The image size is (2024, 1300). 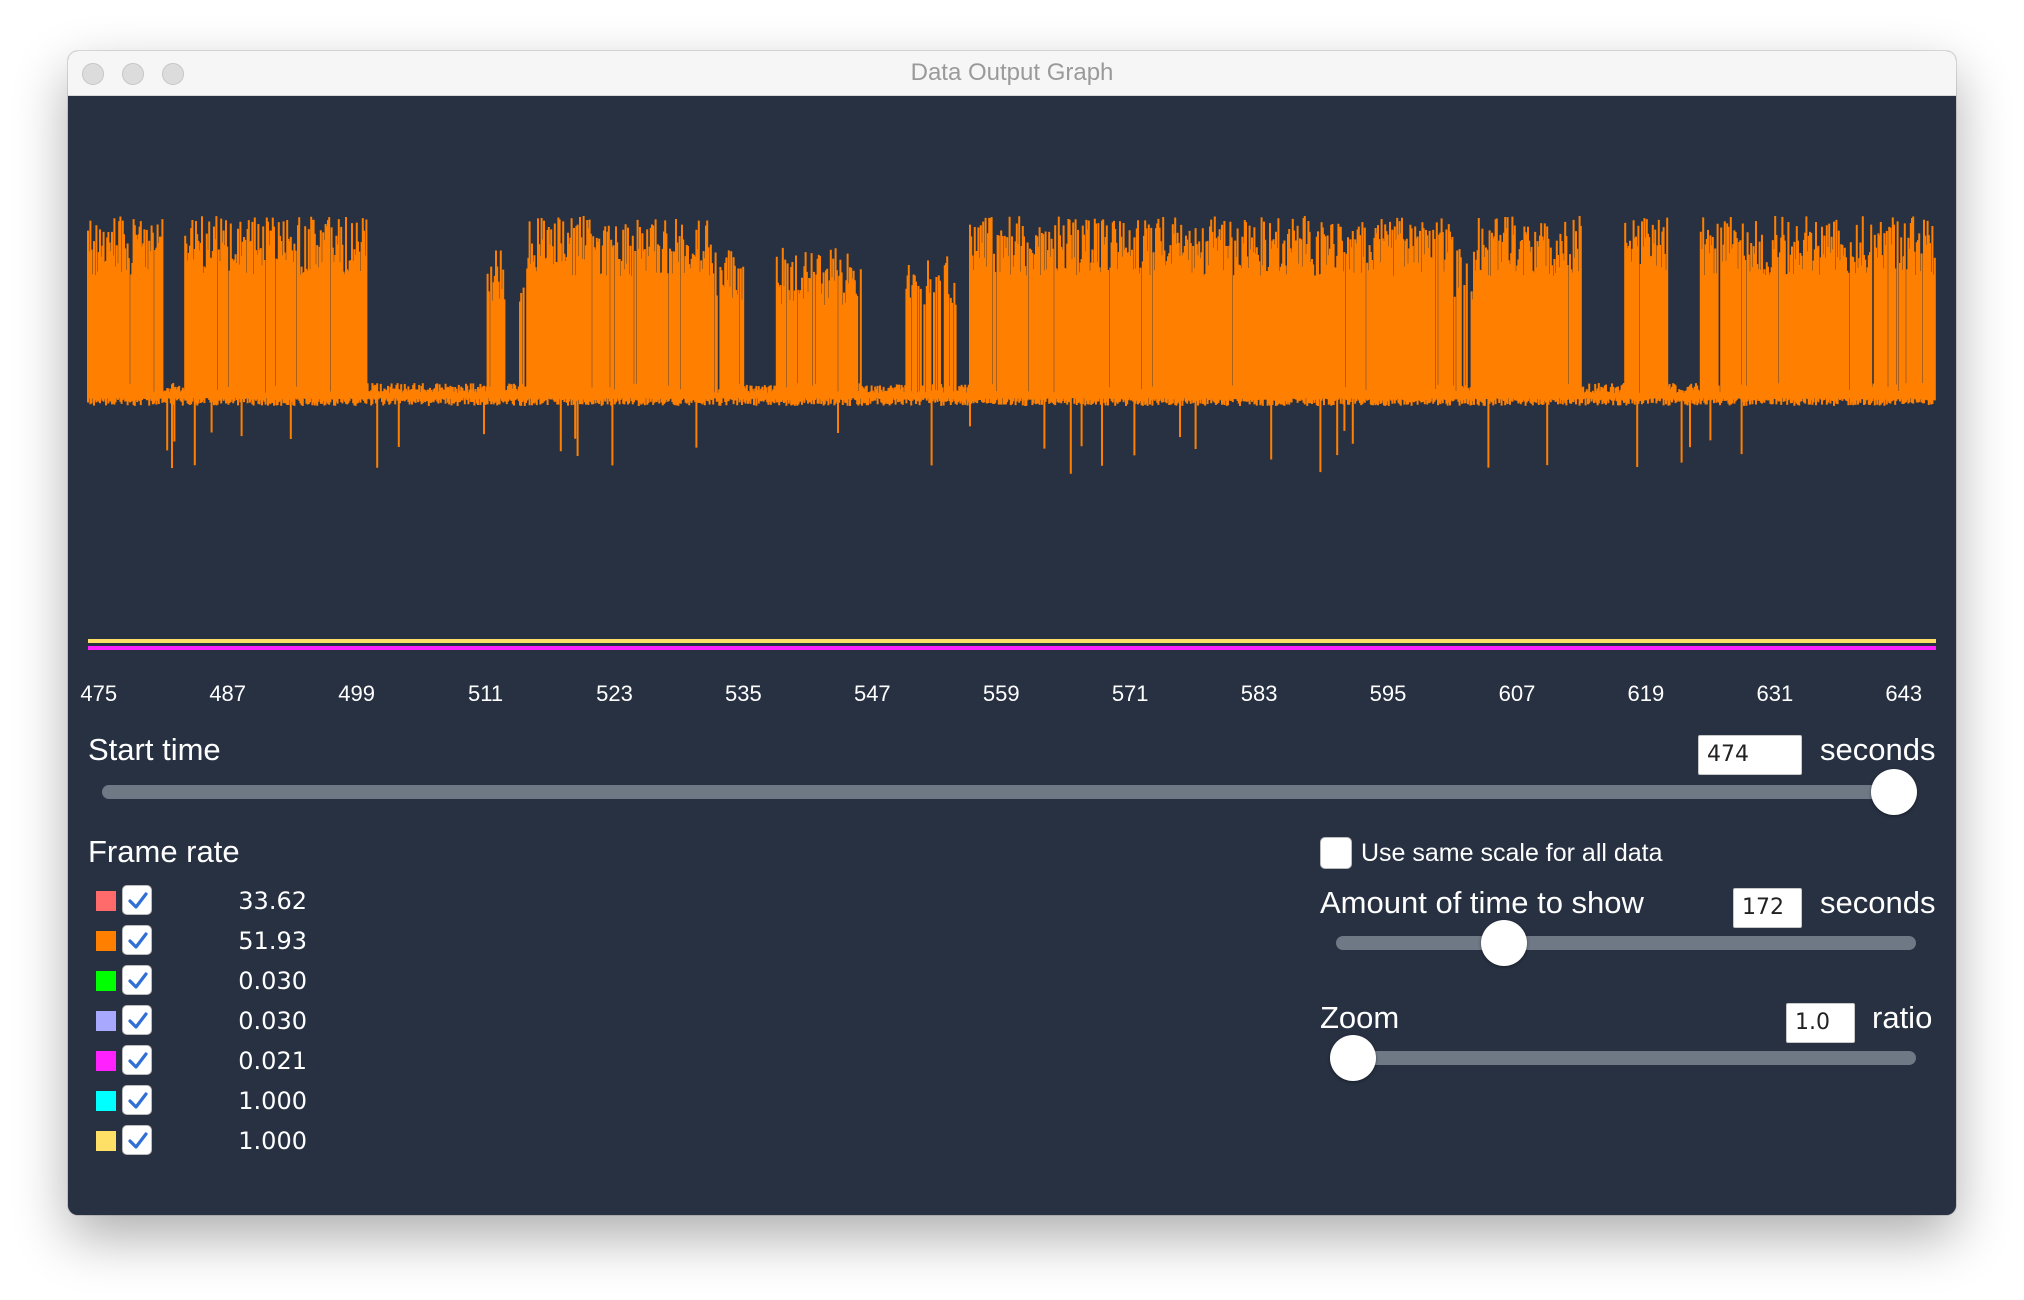 What do you see at coordinates (1259, 693) in the screenshot?
I see `x-tick-label: 583` at bounding box center [1259, 693].